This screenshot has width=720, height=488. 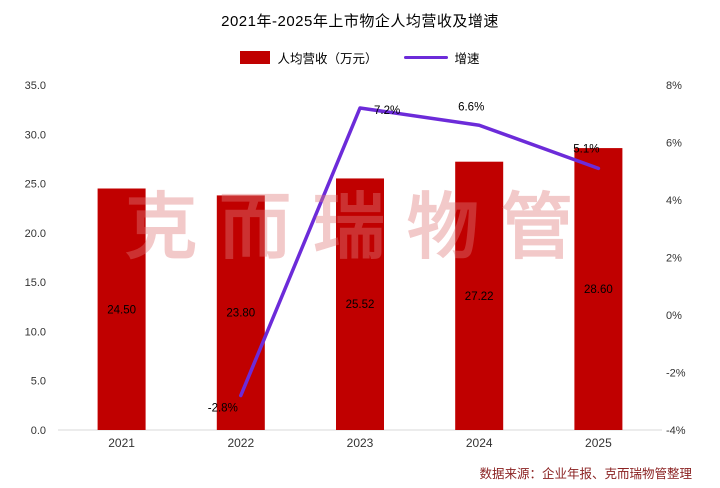 What do you see at coordinates (38, 431) in the screenshot?
I see `left-axis-tick: 0.0` at bounding box center [38, 431].